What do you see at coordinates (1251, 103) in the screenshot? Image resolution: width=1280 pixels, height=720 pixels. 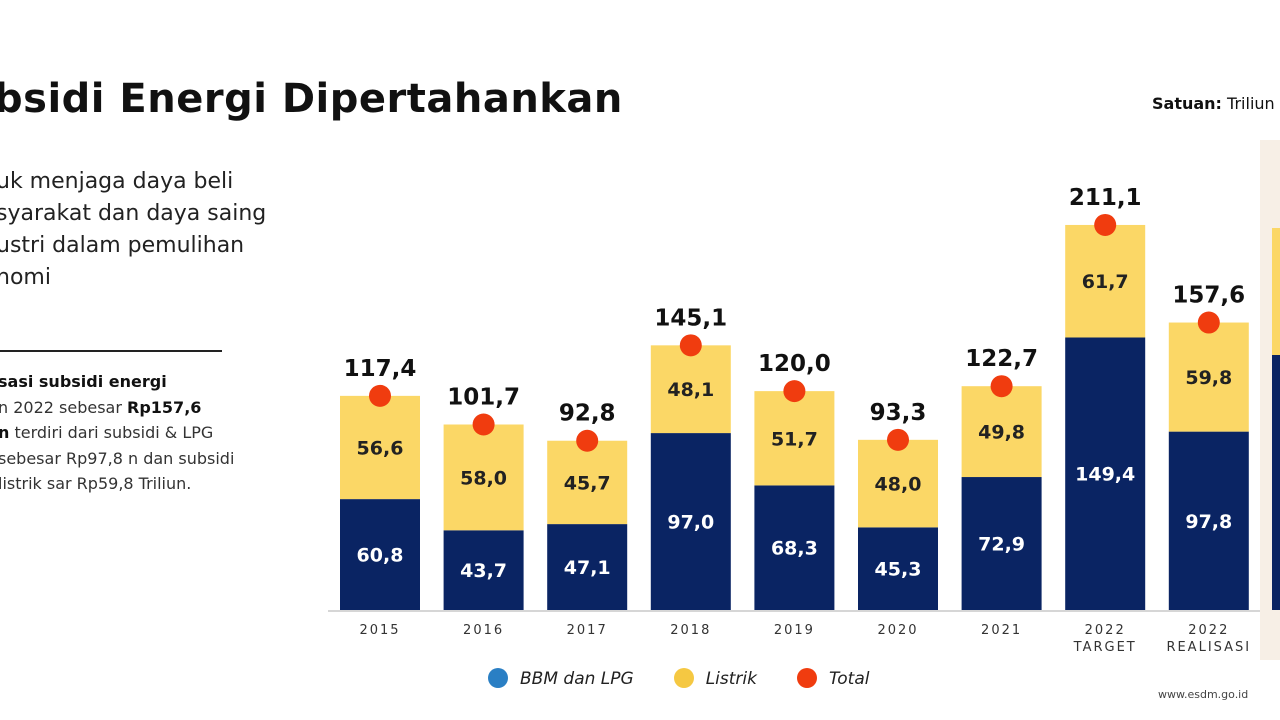 I see `unit-value: Triliun` at bounding box center [1251, 103].